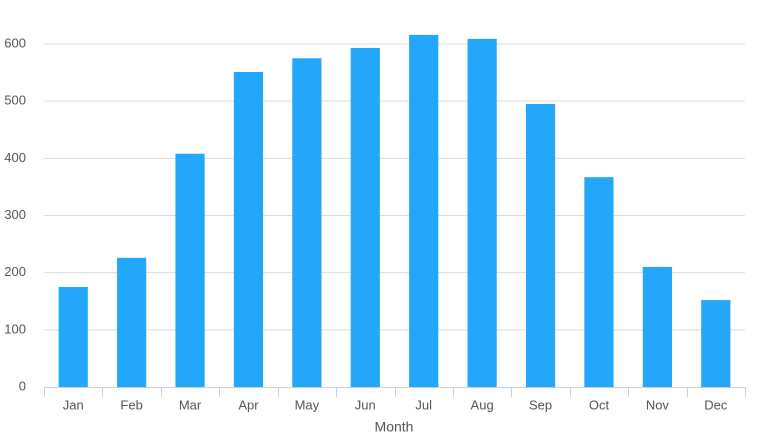 The width and height of the screenshot is (763, 440). Describe the element at coordinates (248, 404) in the screenshot. I see `x-tick-label: Apr` at that location.